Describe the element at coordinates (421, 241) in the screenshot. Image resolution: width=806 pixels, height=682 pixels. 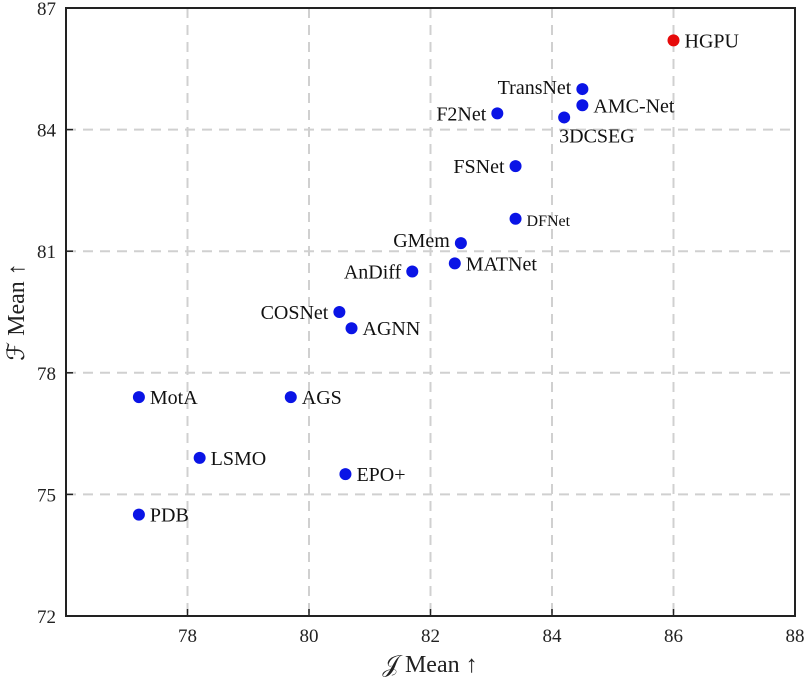
I see `point-label-gmem: GMem` at that location.